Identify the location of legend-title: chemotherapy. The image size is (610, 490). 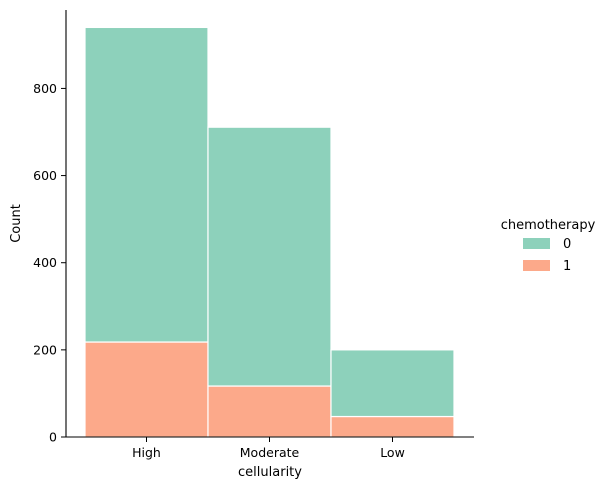
(548, 225).